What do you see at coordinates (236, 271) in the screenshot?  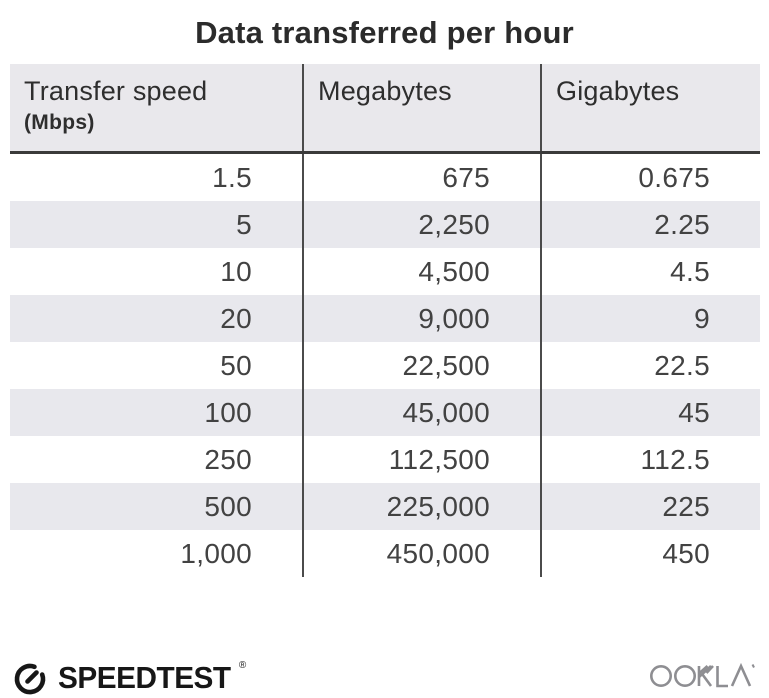 I see `cell-transfer-speed: 10` at bounding box center [236, 271].